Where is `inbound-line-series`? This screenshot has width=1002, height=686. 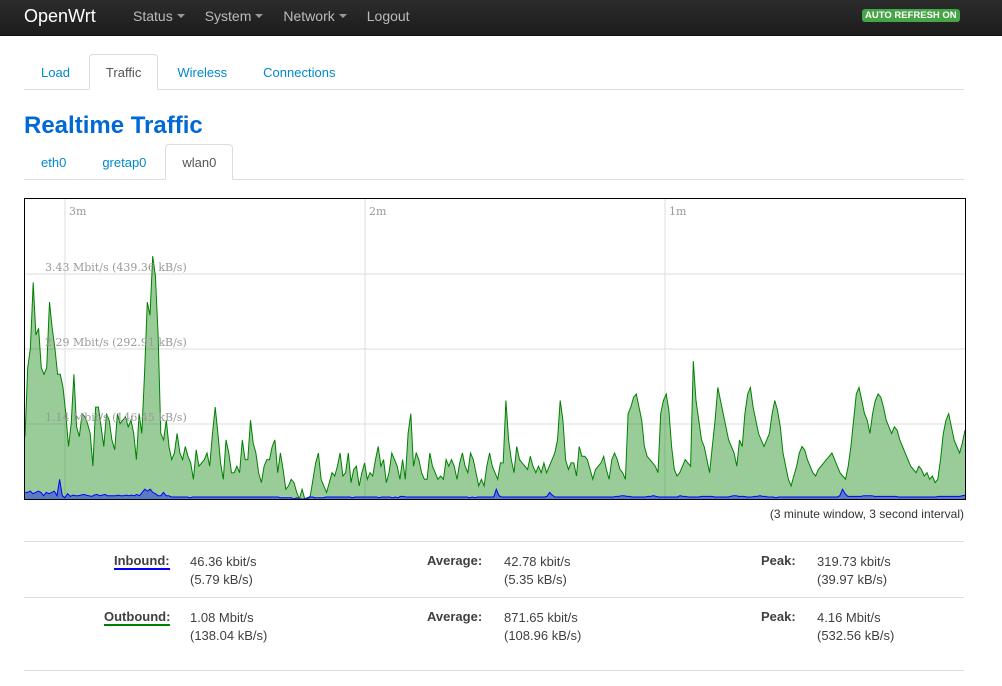
inbound-line-series is located at coordinates (495, 489).